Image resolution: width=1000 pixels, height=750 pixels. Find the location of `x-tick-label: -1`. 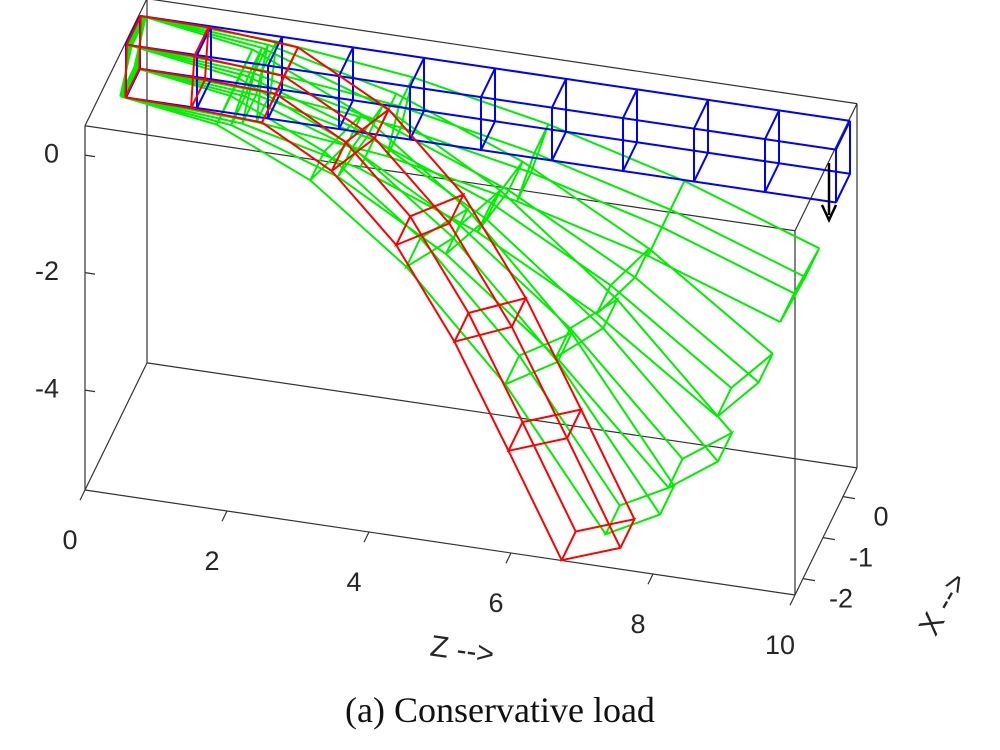

x-tick-label: -1 is located at coordinates (861, 558).